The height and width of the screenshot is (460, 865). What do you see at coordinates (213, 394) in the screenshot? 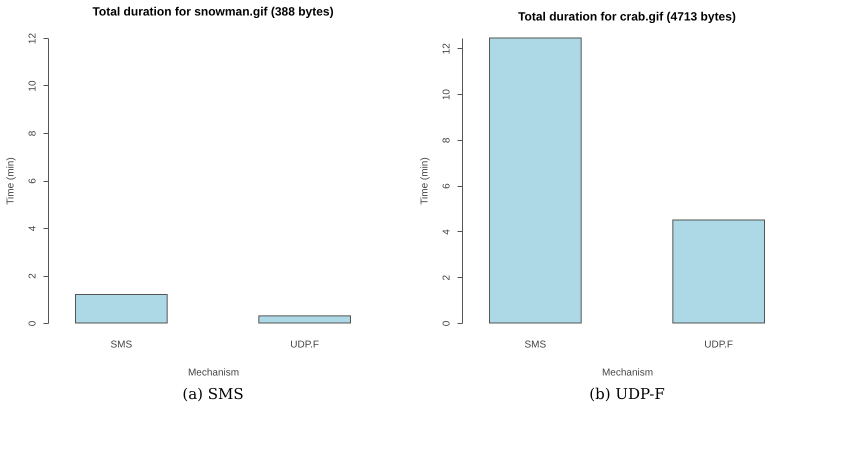
I see `text: (a) SMS` at bounding box center [213, 394].